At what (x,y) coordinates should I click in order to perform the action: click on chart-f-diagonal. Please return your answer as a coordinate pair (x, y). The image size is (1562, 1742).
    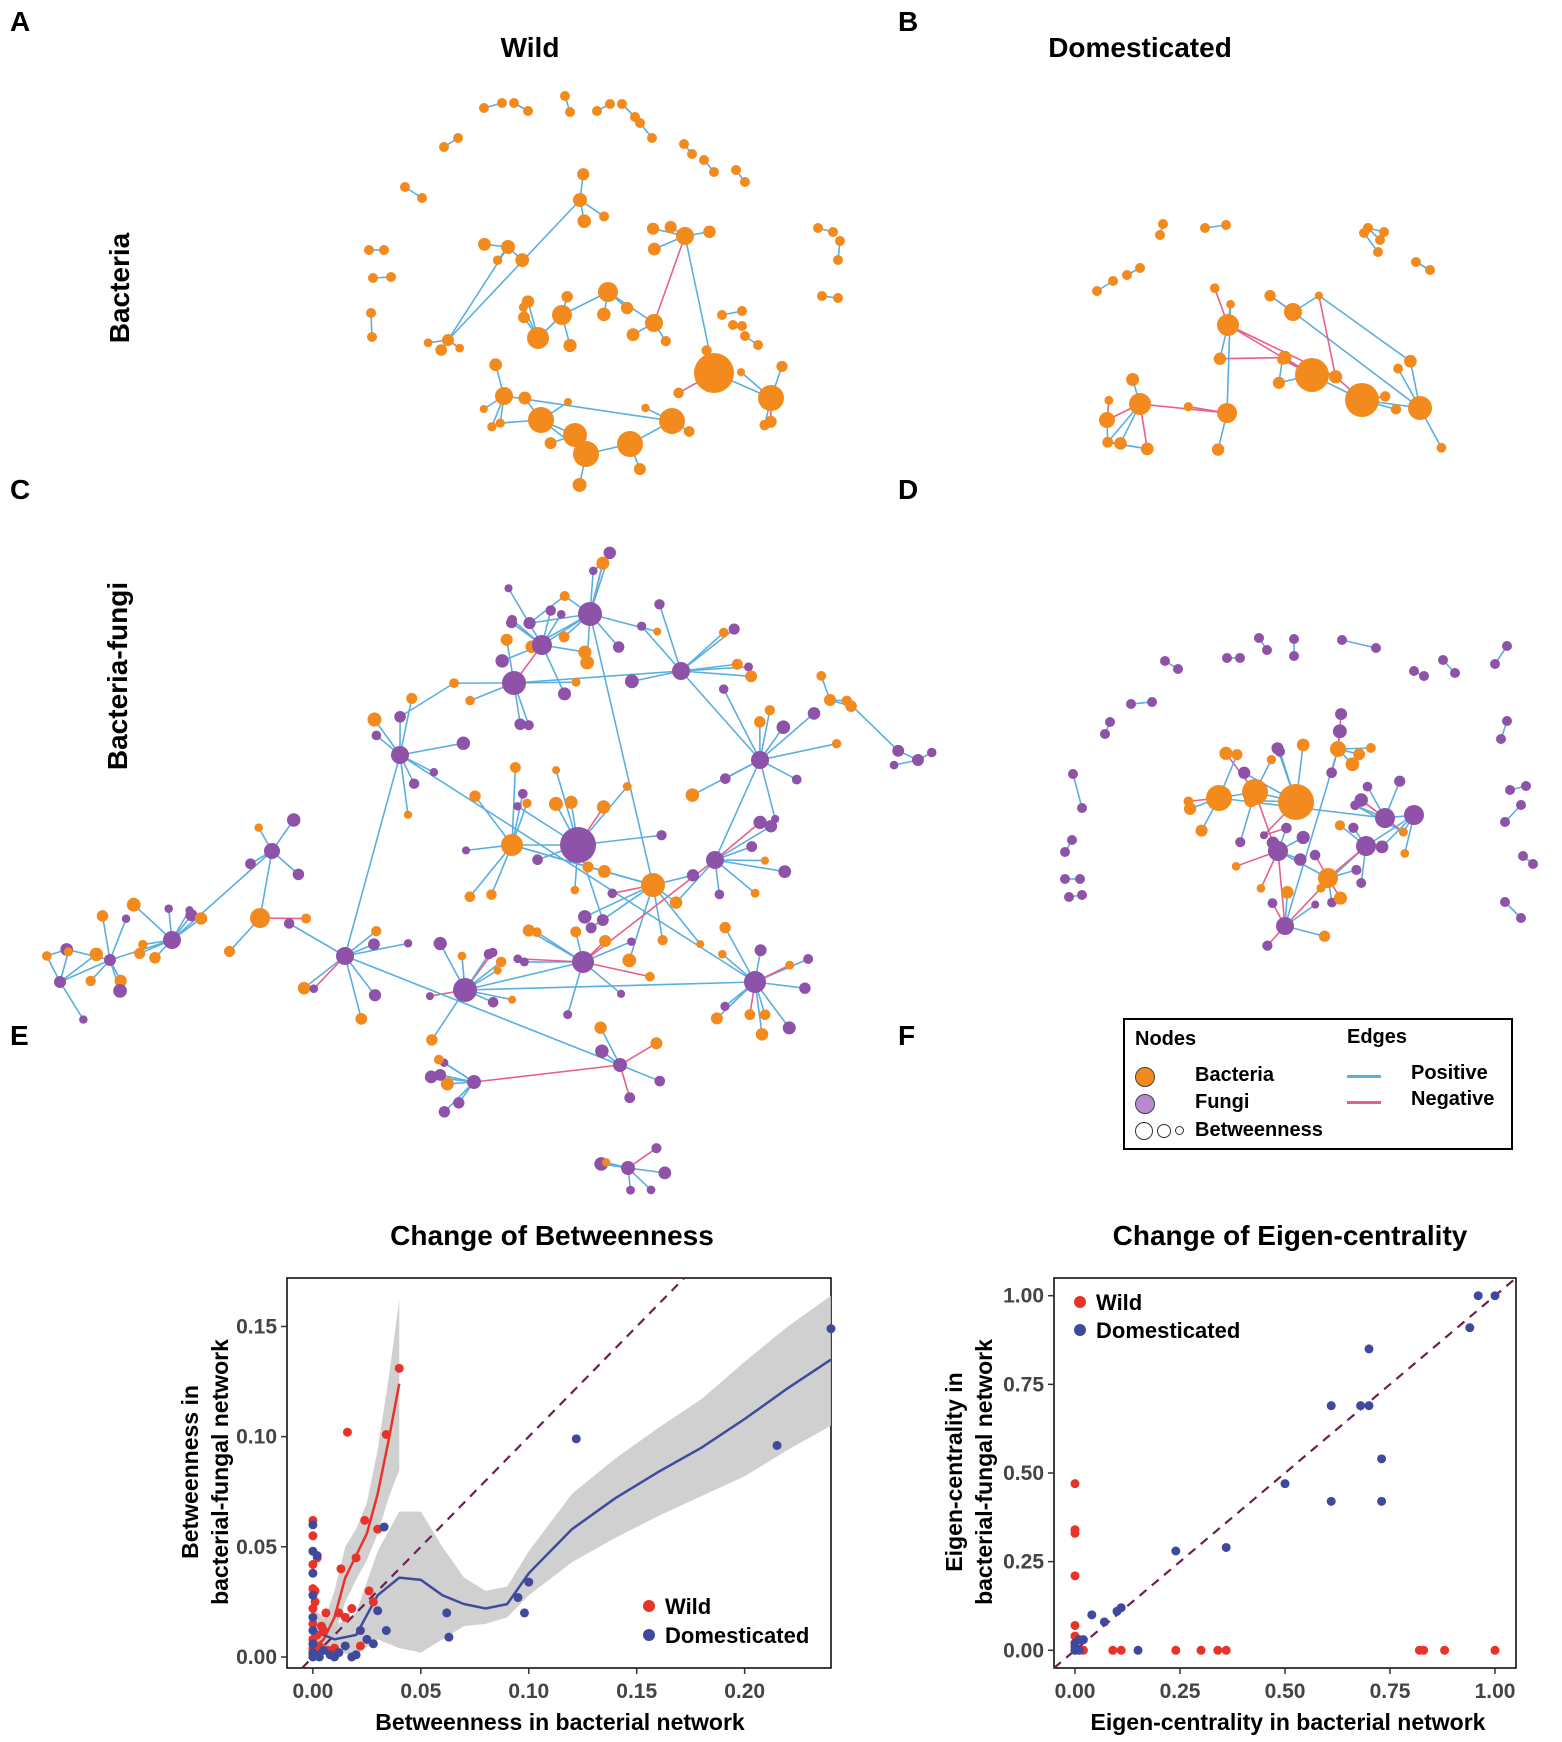
    Looking at the image, I should click on (1285, 1473).